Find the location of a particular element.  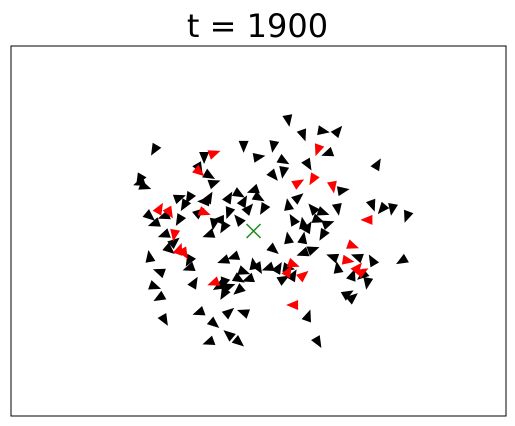

chart-title: t = 1900 is located at coordinates (257, 26).